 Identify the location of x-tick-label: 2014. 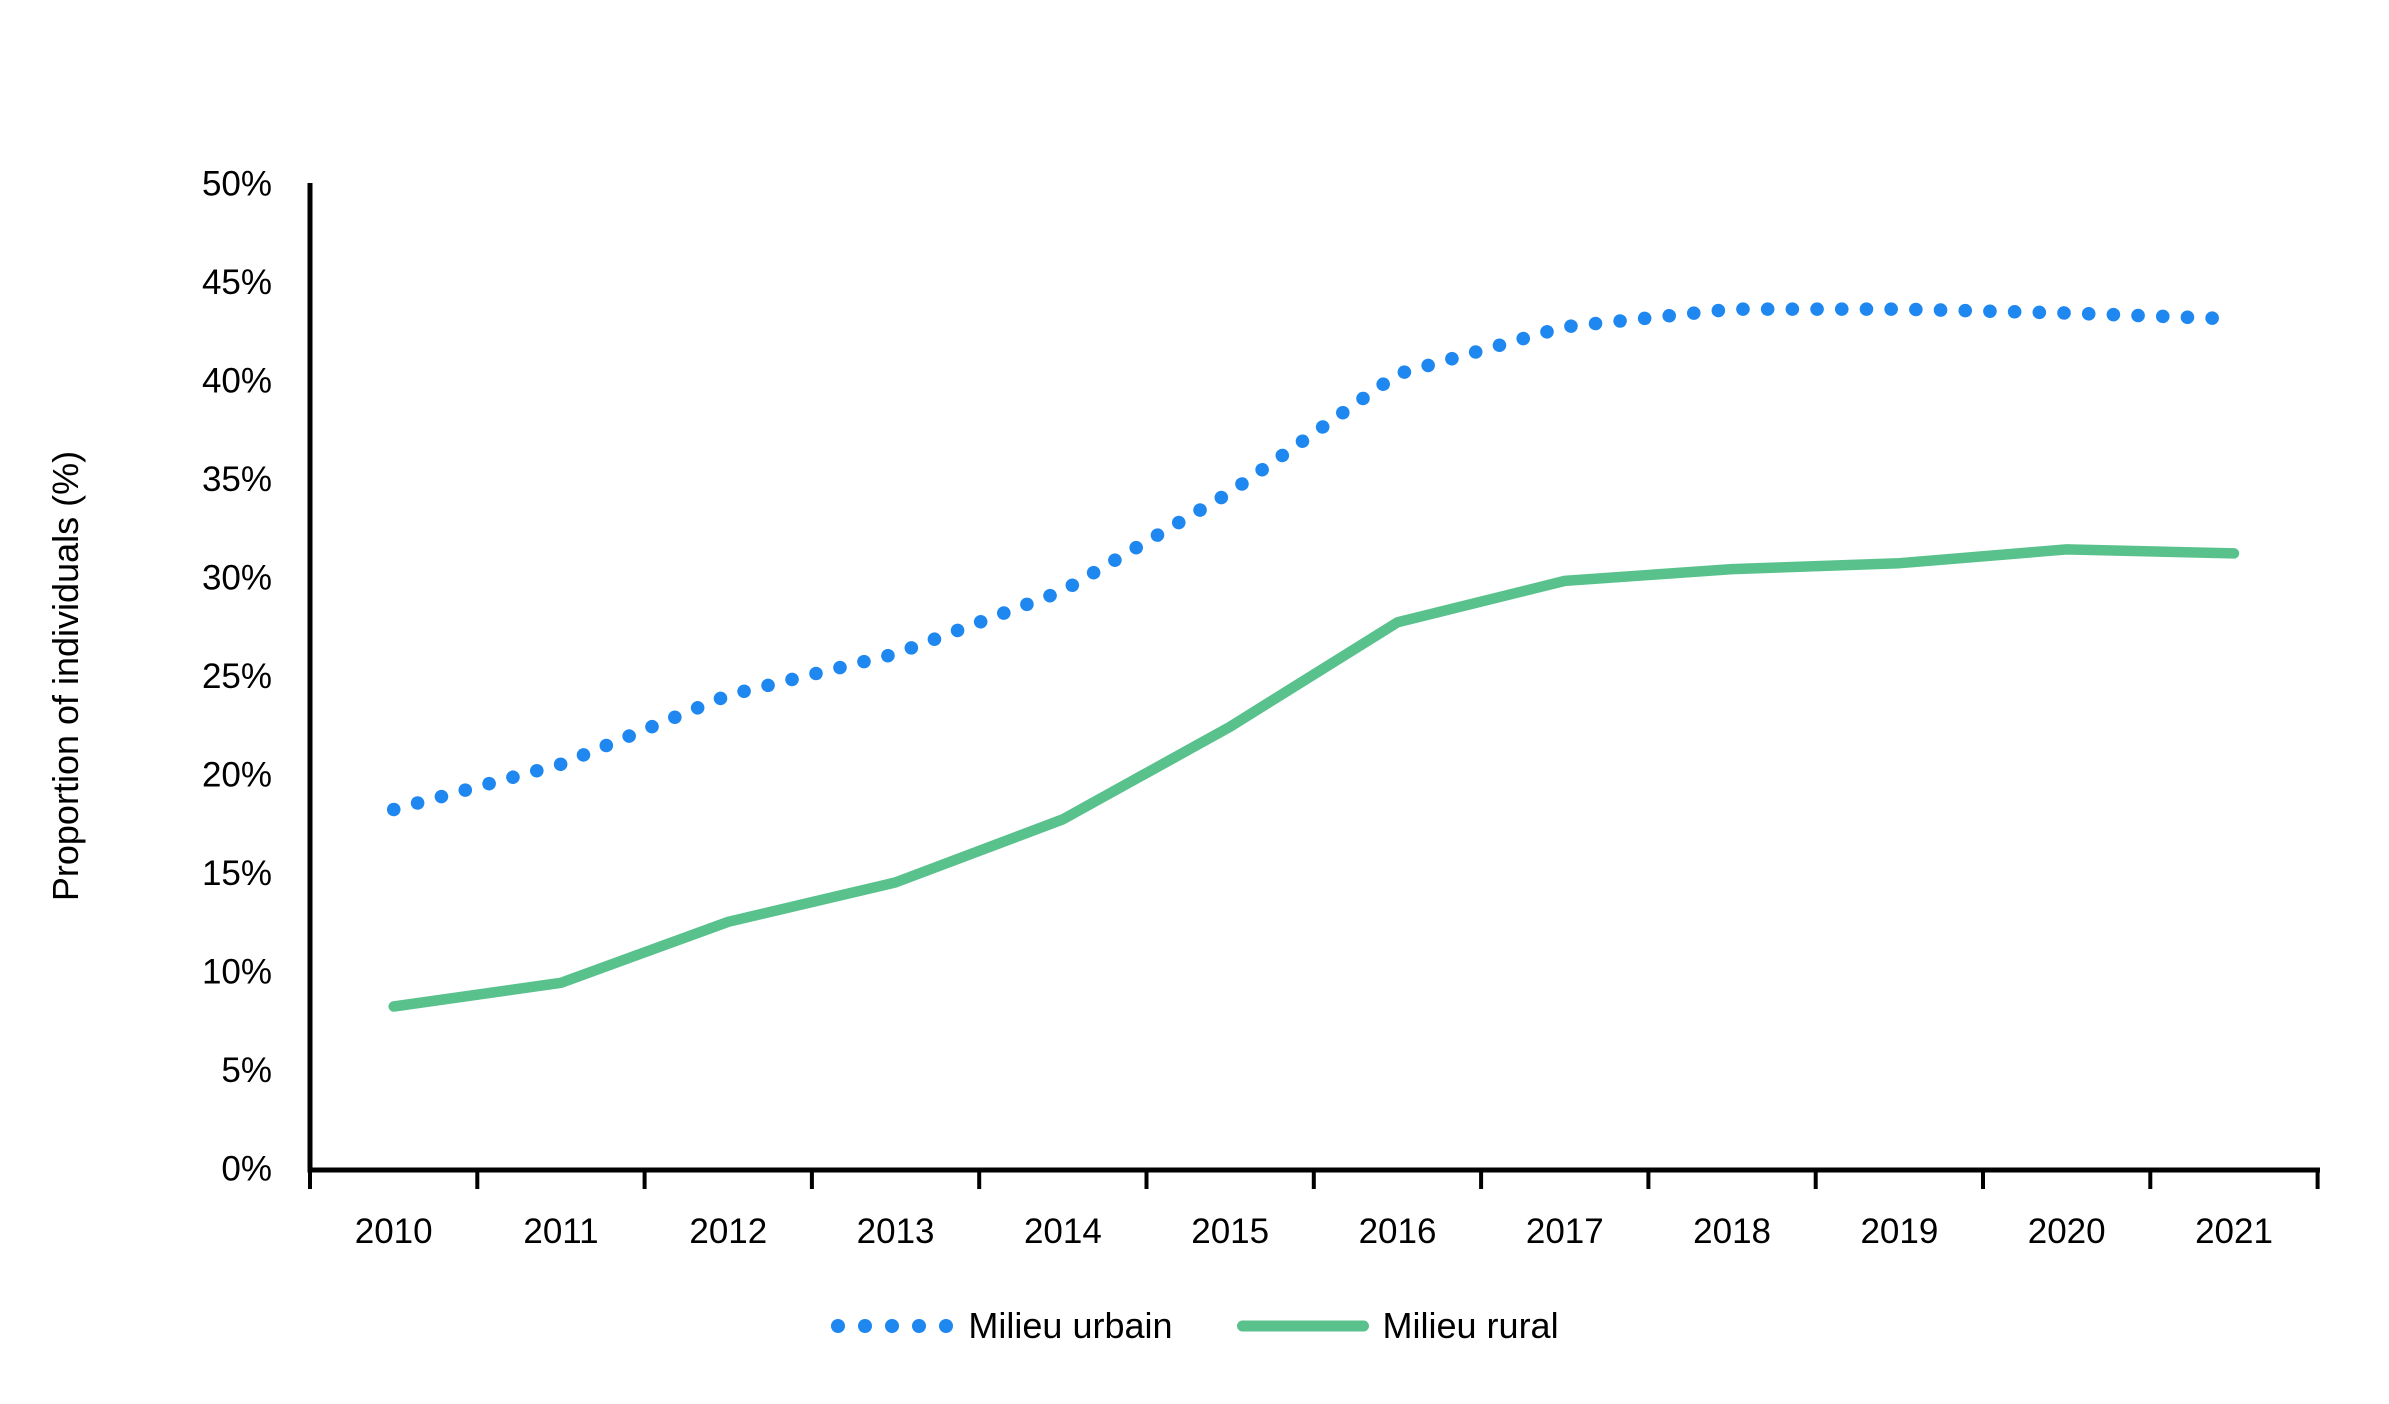
(1063, 1231).